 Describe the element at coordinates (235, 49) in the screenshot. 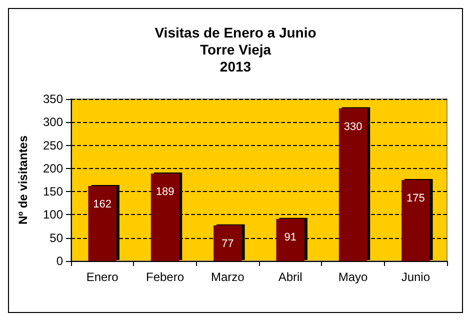

I see `chart-title: Visitas de Enero a Junio Torre Vieja 2013` at that location.